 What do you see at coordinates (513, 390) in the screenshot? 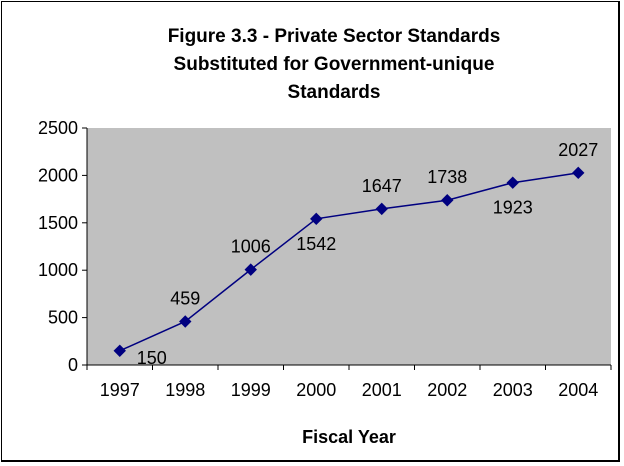
I see `x-tick-label: 2003` at bounding box center [513, 390].